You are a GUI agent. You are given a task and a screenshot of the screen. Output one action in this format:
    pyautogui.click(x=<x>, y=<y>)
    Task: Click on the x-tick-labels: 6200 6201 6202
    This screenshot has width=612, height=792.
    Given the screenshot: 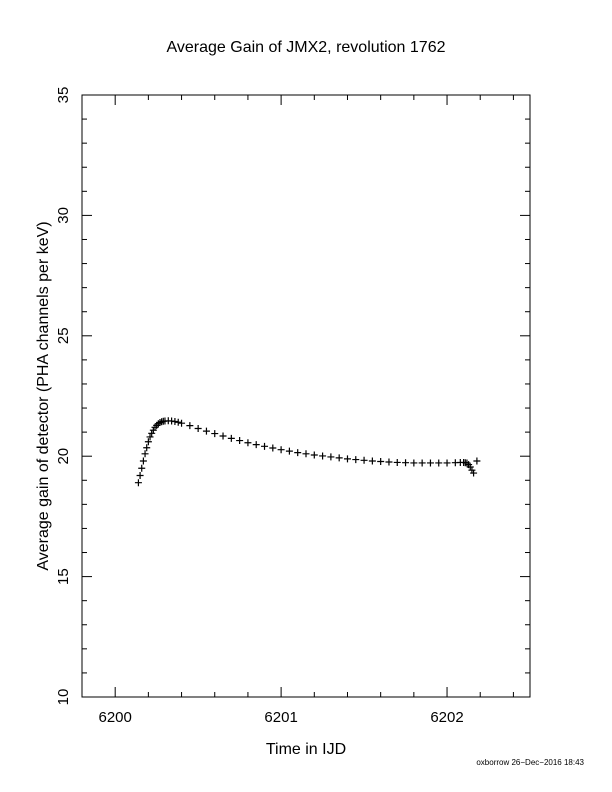 What is the action you would take?
    pyautogui.click(x=280, y=717)
    